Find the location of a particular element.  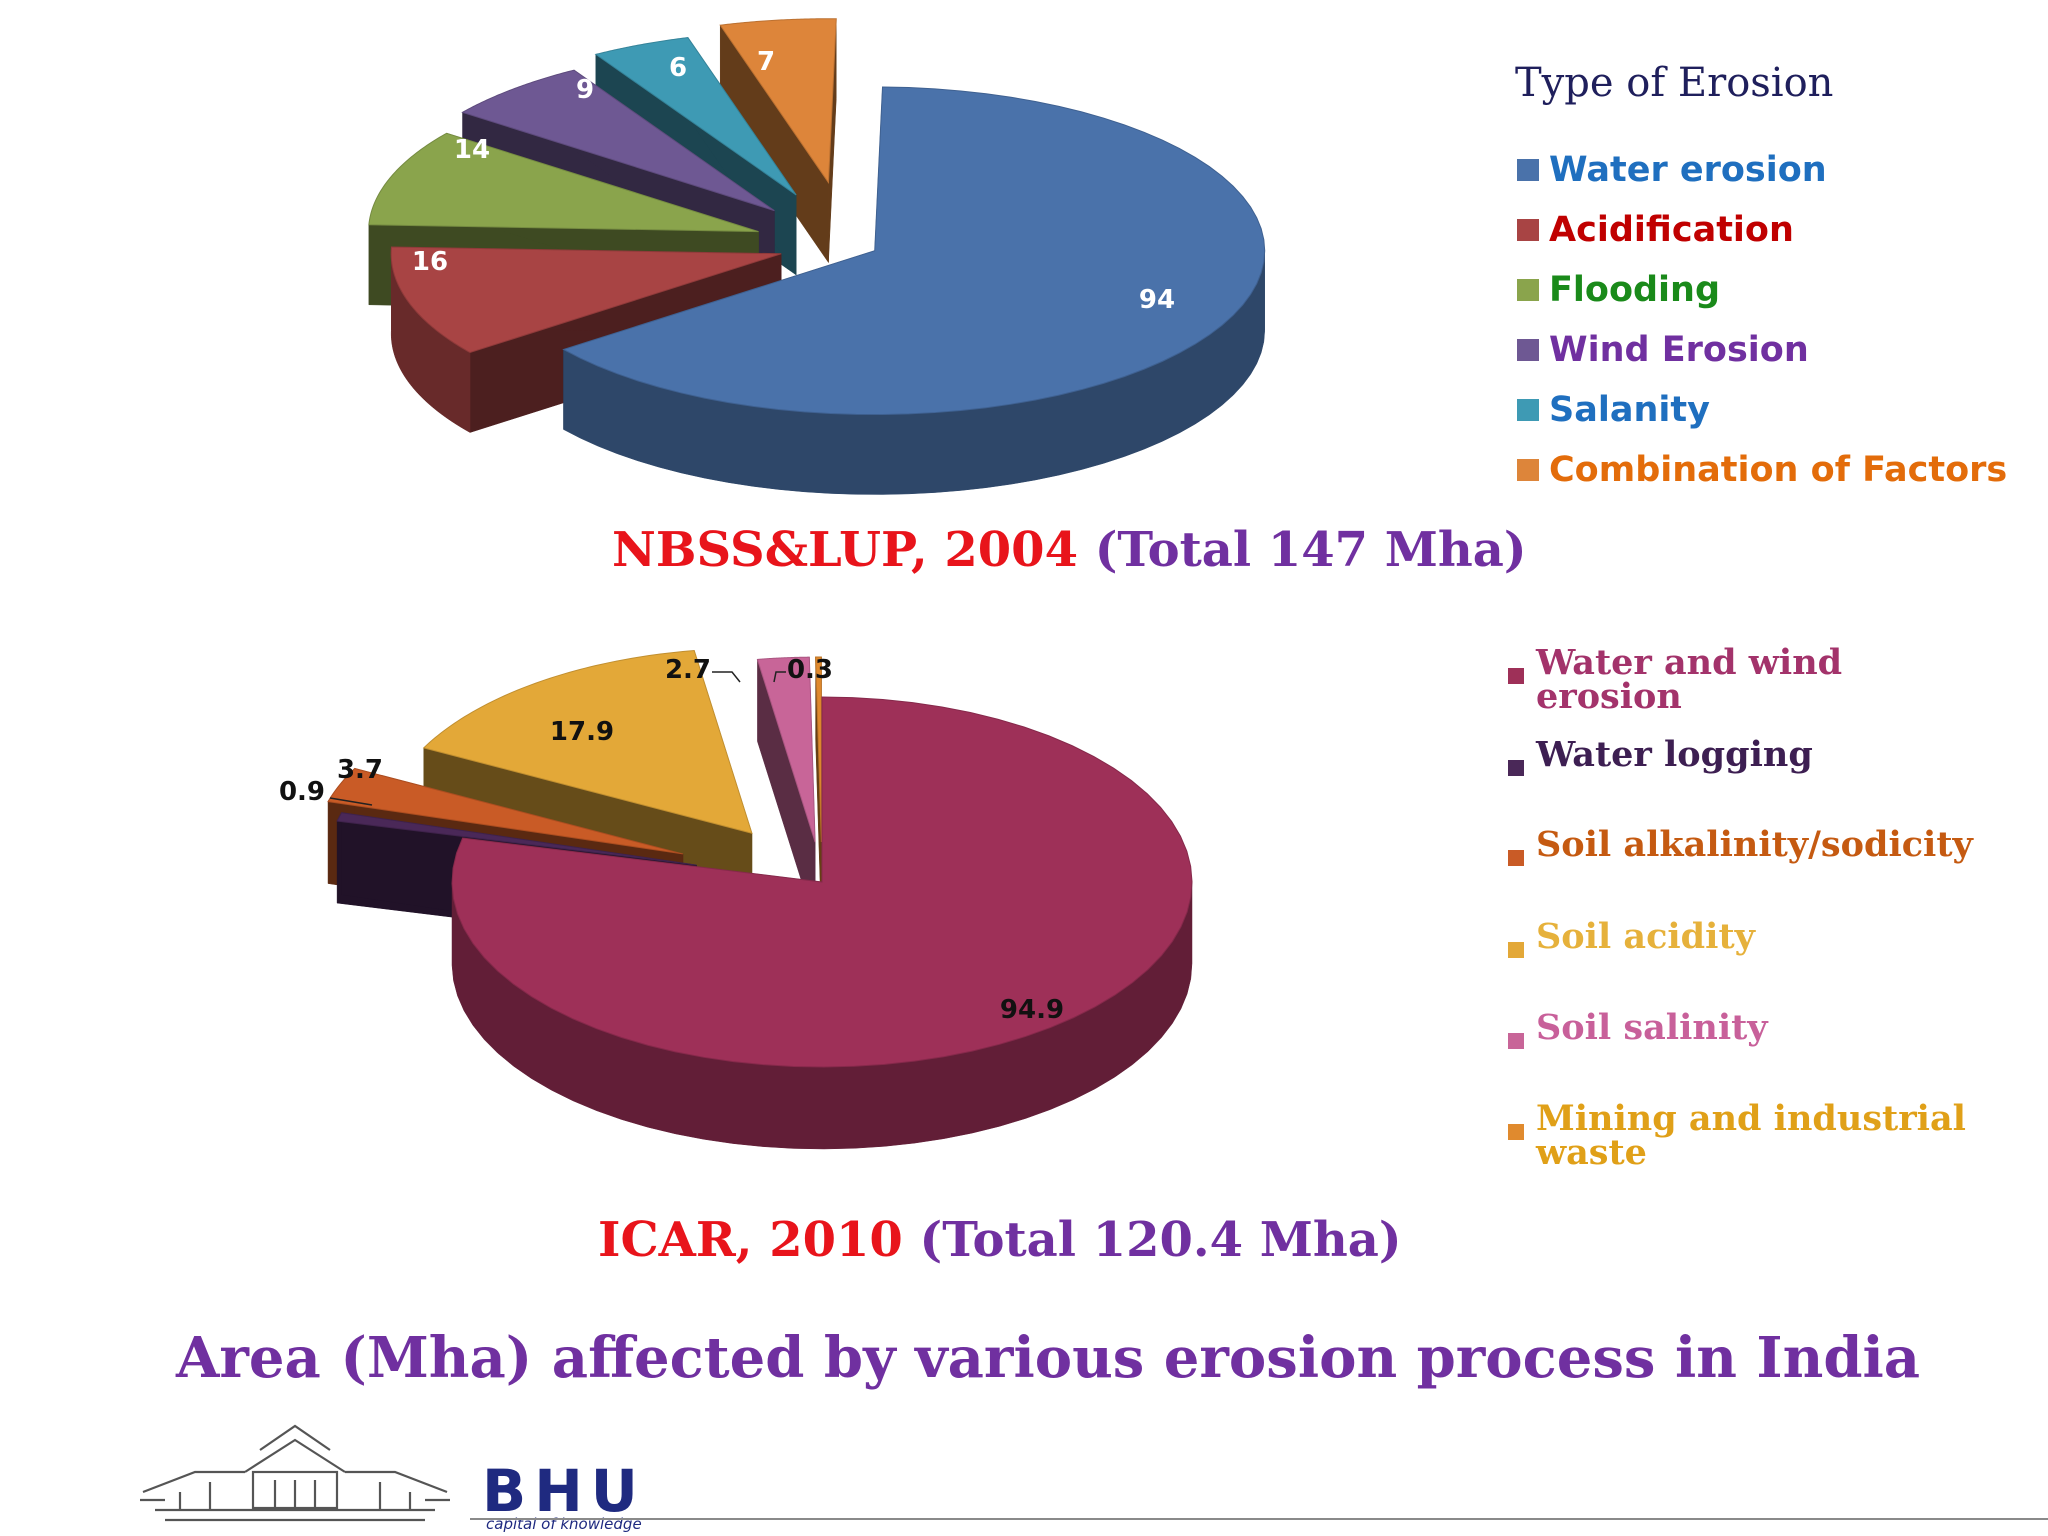

legend-label: Acidification is located at coordinates (1671, 230).